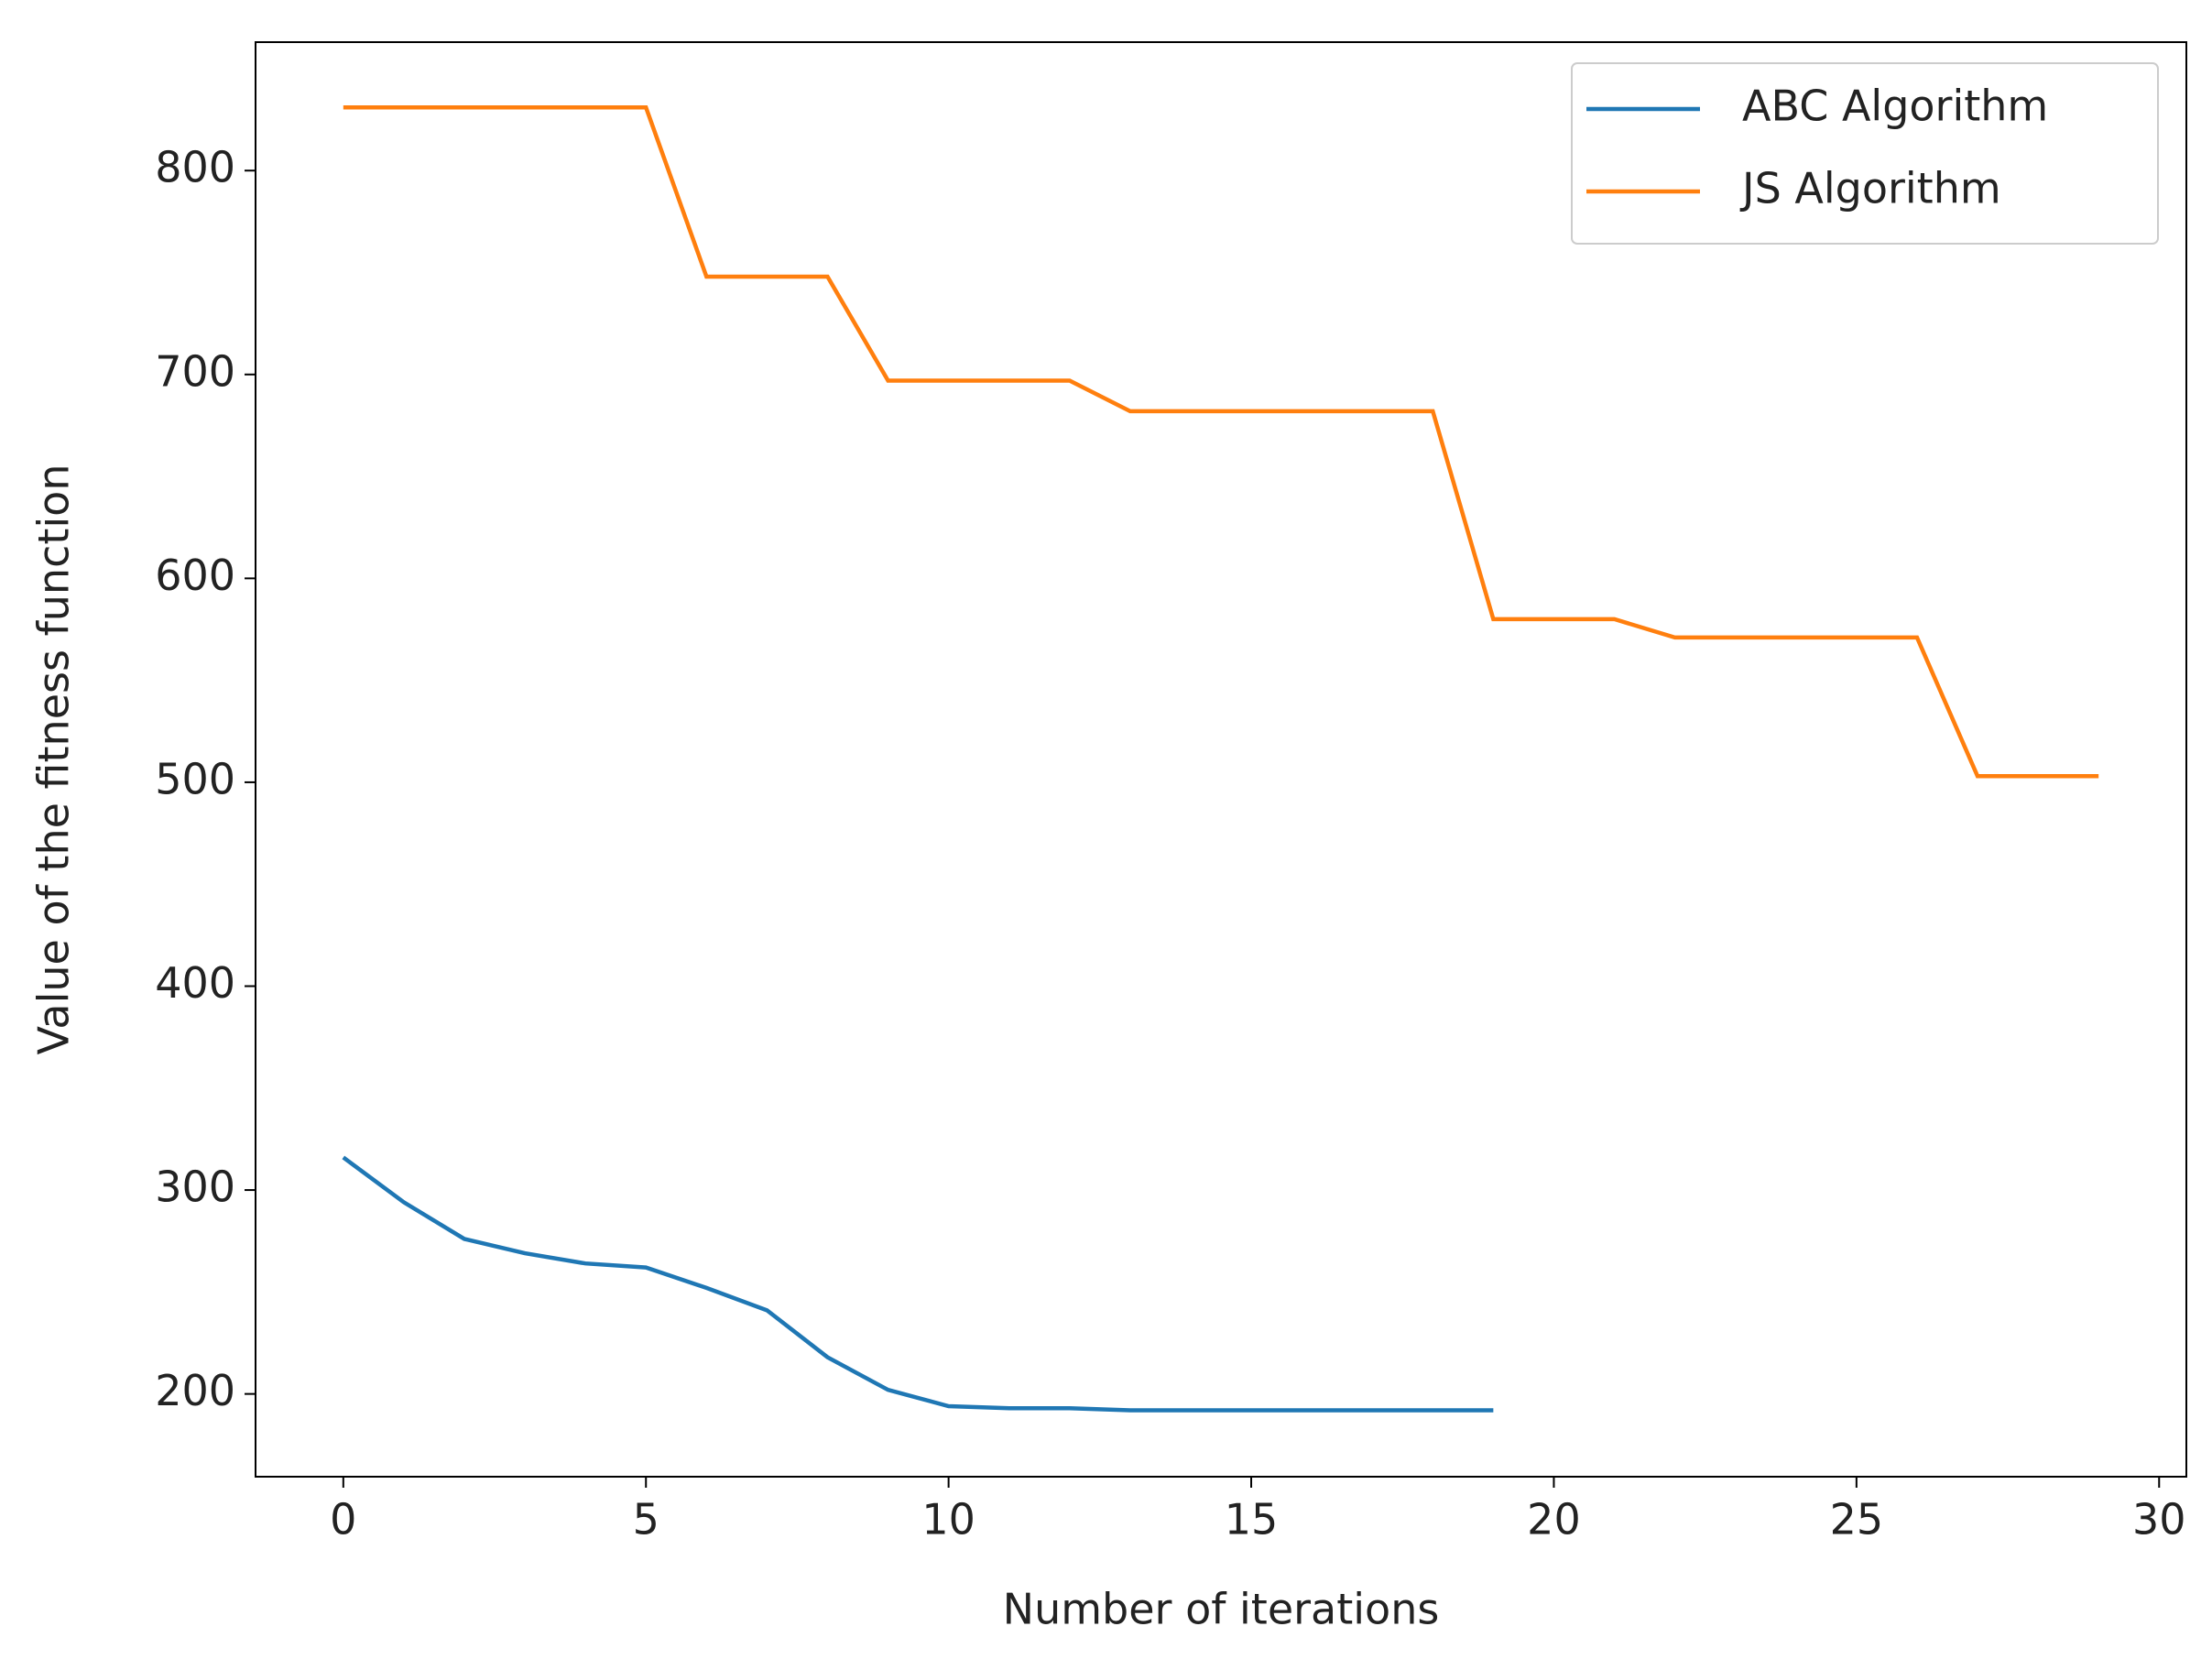 Image resolution: width=2212 pixels, height=1670 pixels. Describe the element at coordinates (2159, 1520) in the screenshot. I see `x-tick-label: 30` at that location.